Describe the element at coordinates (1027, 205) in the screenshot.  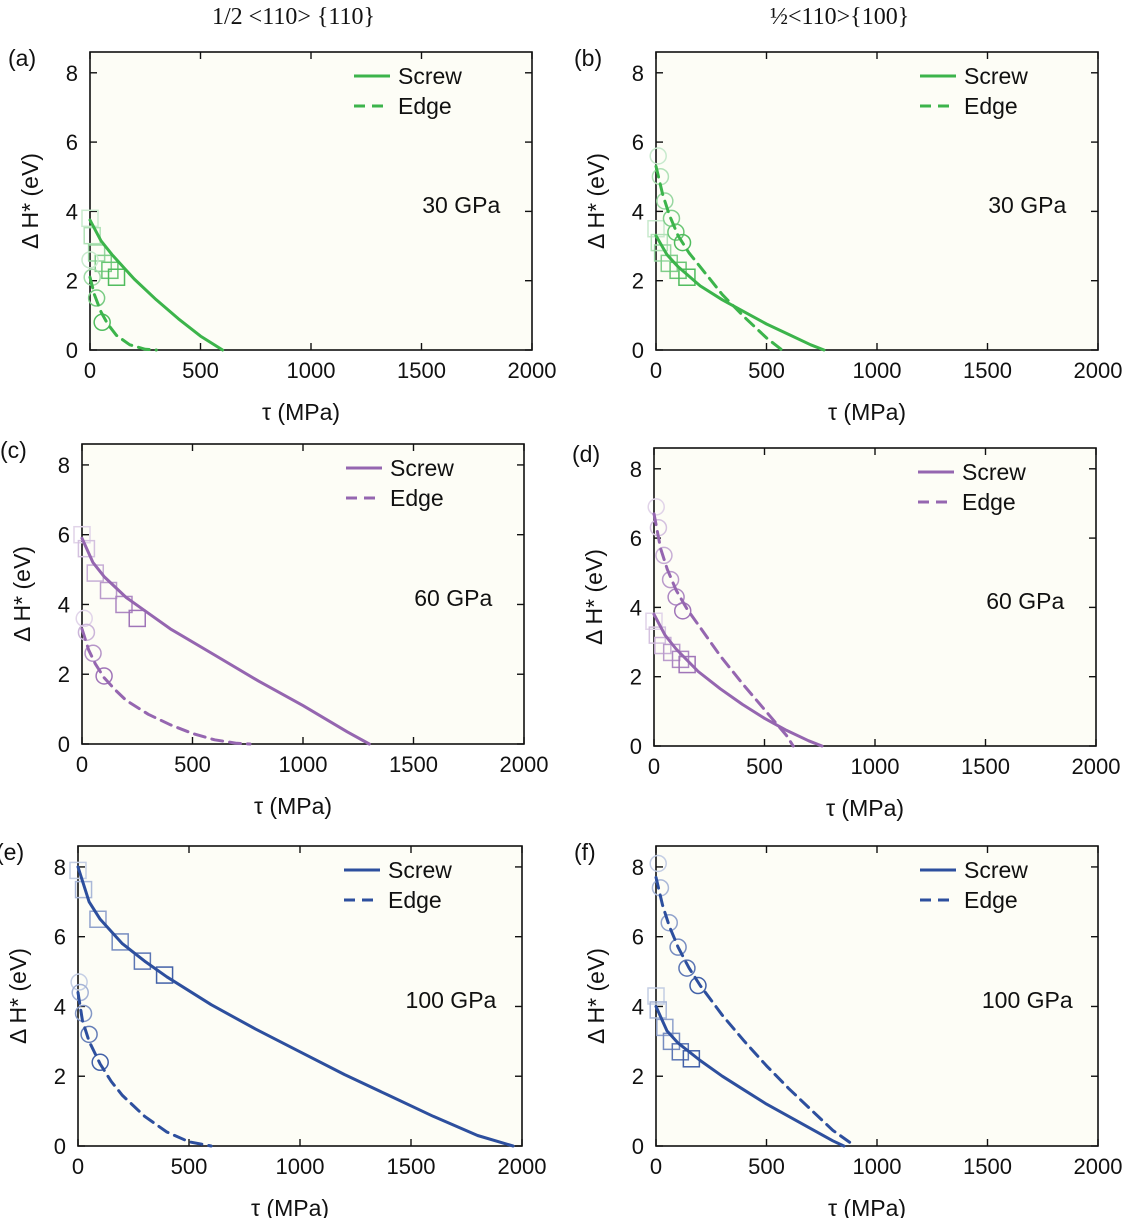
I see `pressure-annotation: 30 GPa` at that location.